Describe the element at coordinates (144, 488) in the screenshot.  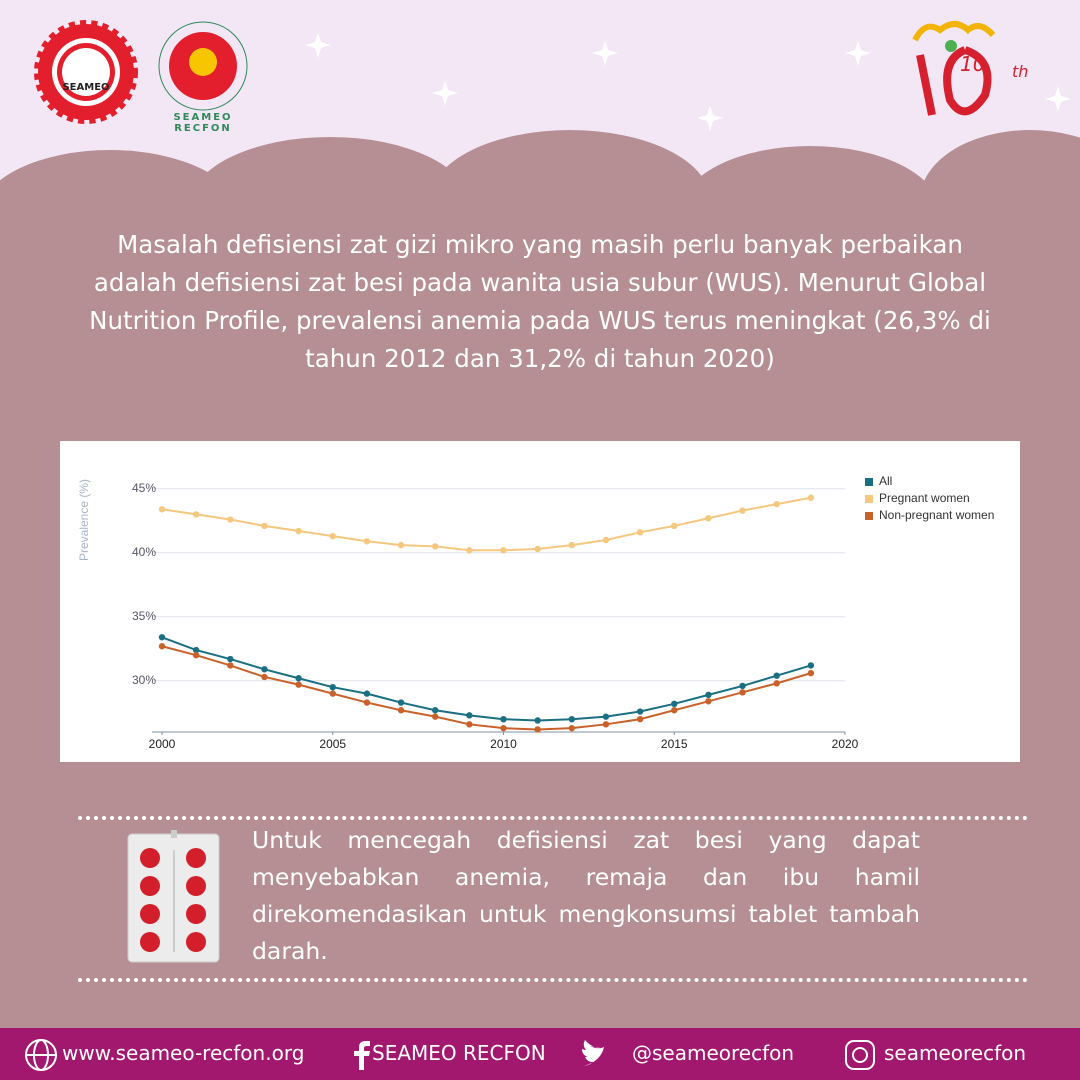
I see `y-tick-label: 45%` at that location.